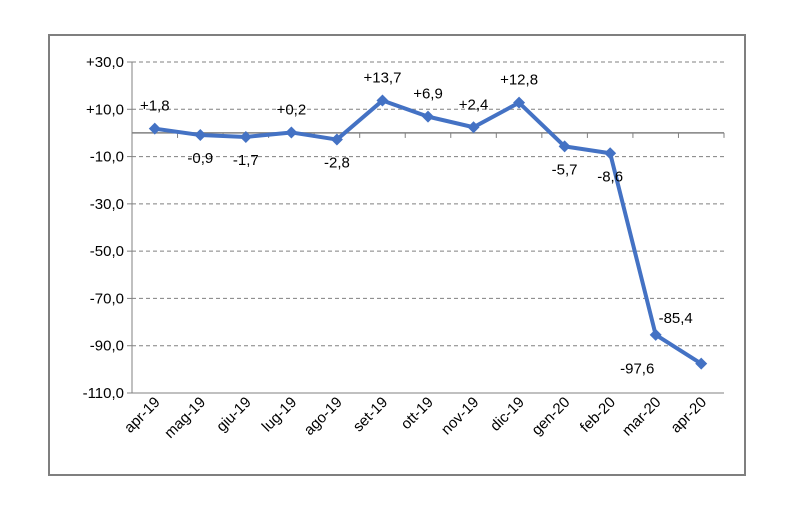 This screenshot has width=800, height=511. I want to click on data-label: -85,4, so click(676, 318).